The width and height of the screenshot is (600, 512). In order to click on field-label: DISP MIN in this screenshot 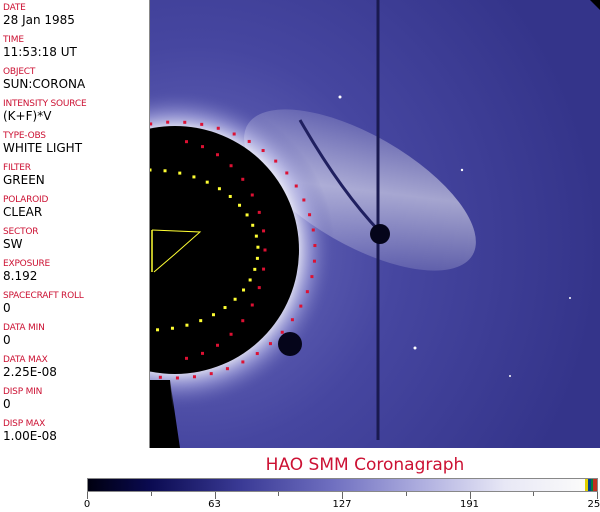, I will do `click(23, 392)`.